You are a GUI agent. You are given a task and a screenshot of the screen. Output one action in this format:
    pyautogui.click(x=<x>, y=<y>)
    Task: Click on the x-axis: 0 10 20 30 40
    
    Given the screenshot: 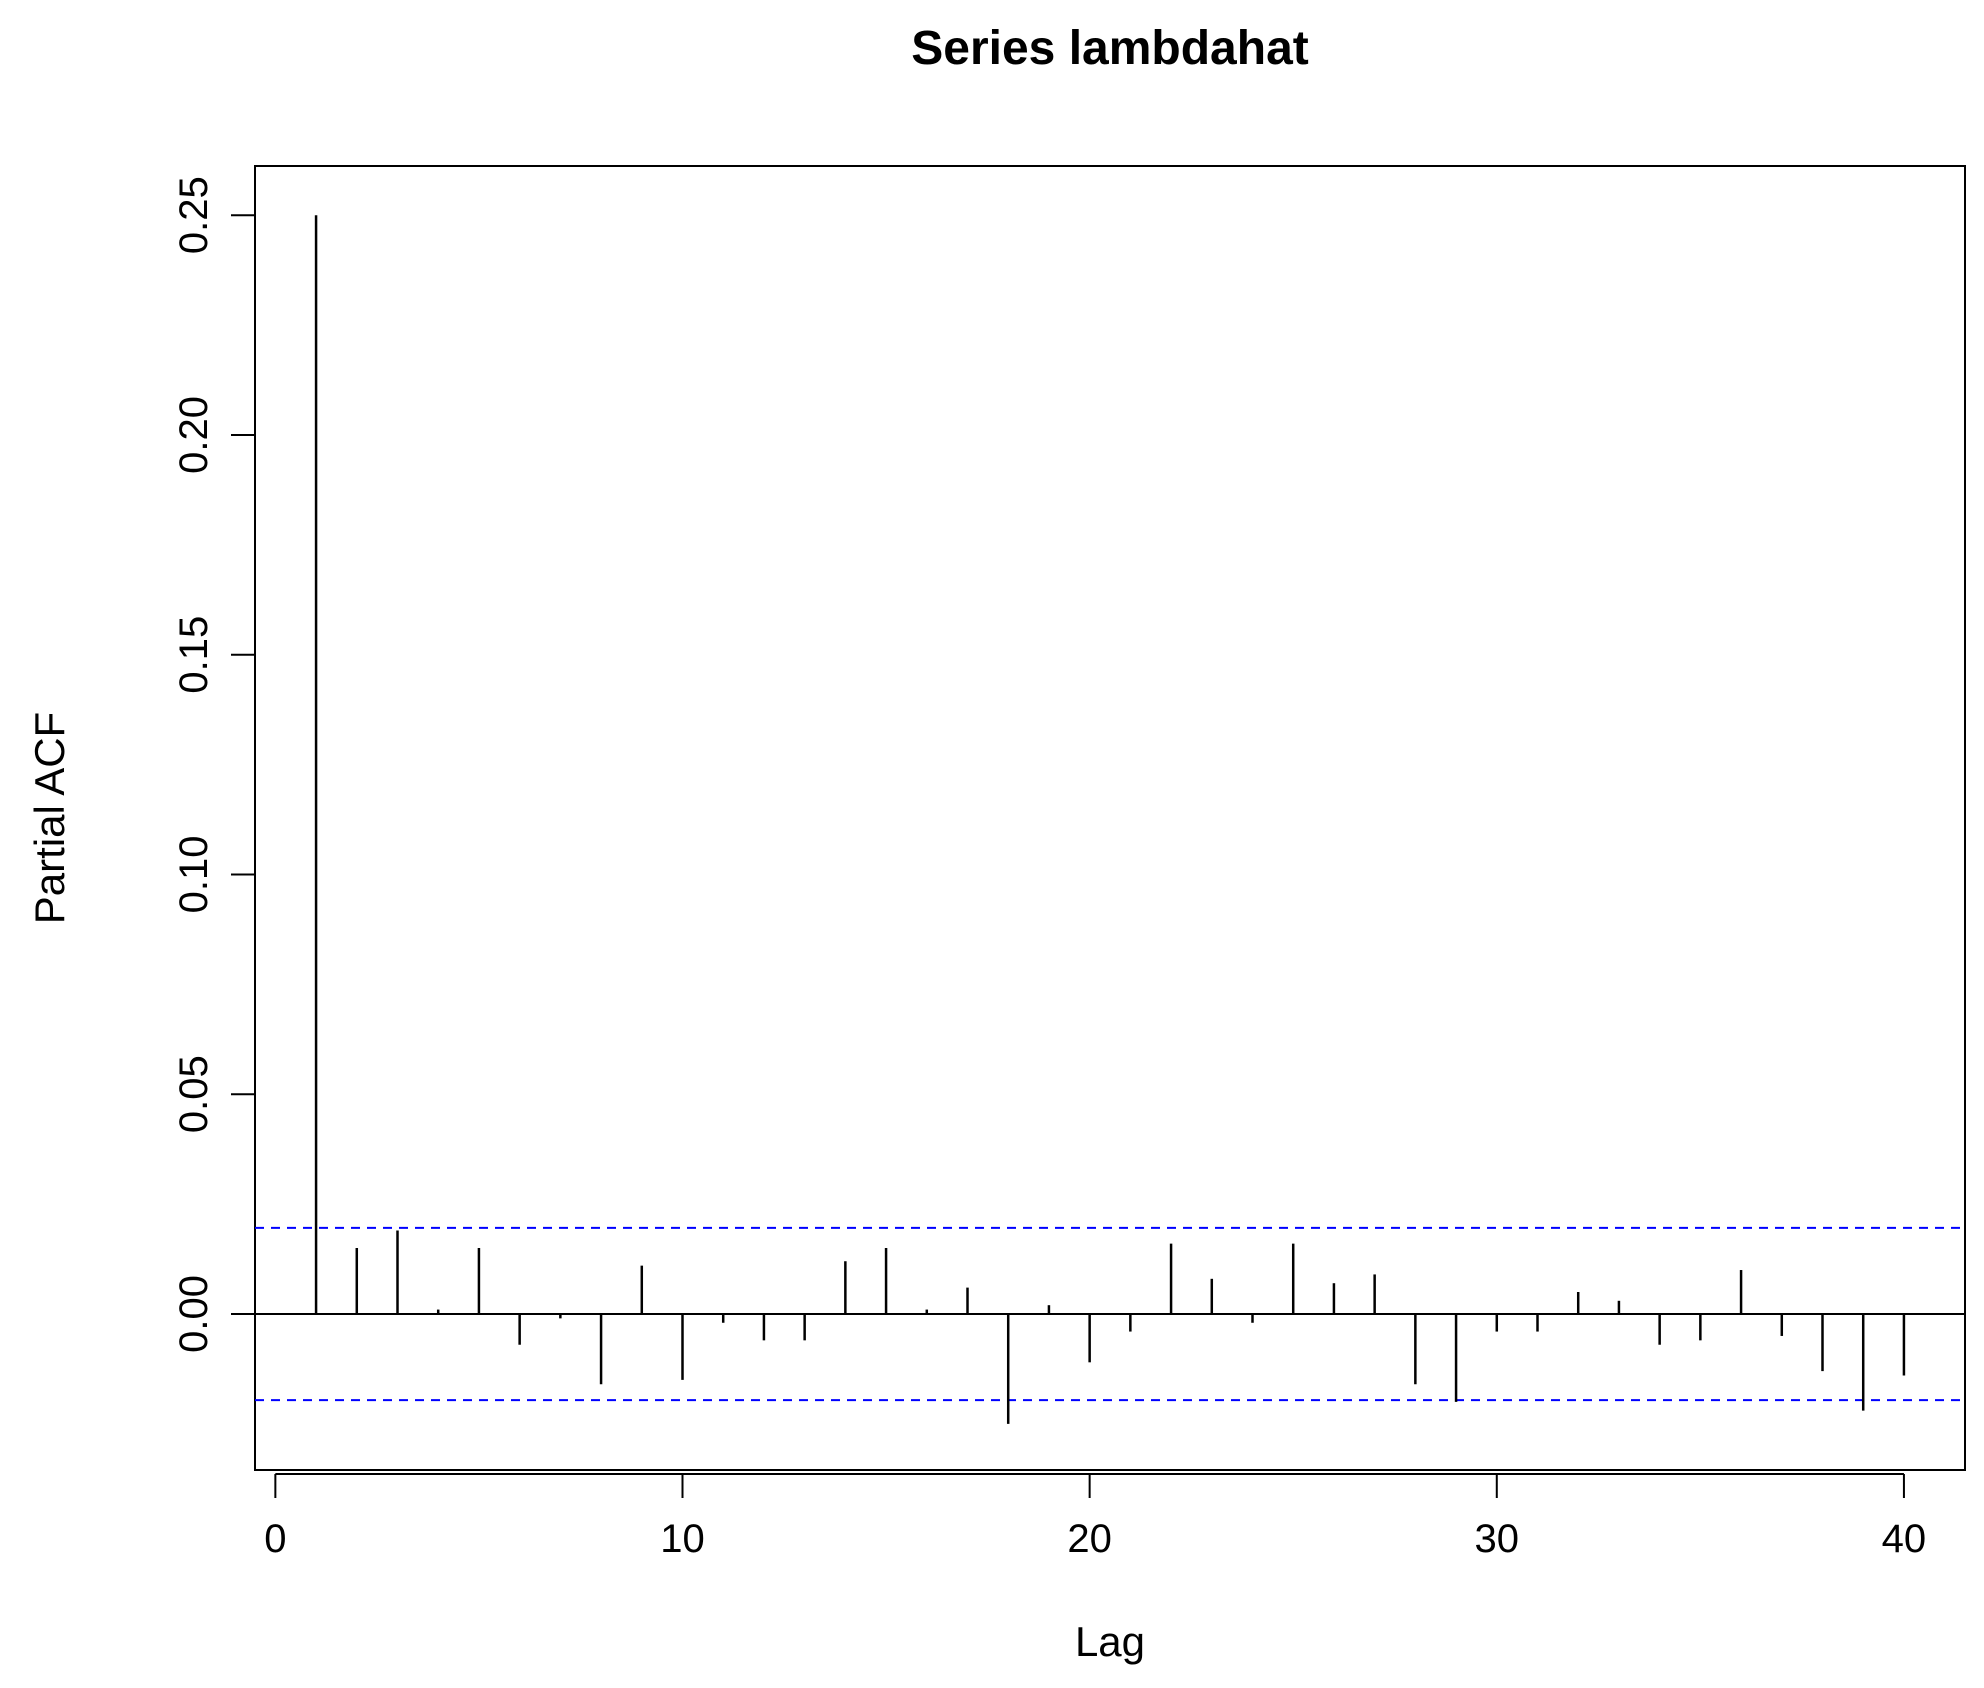 What is the action you would take?
    pyautogui.click(x=1095, y=1517)
    